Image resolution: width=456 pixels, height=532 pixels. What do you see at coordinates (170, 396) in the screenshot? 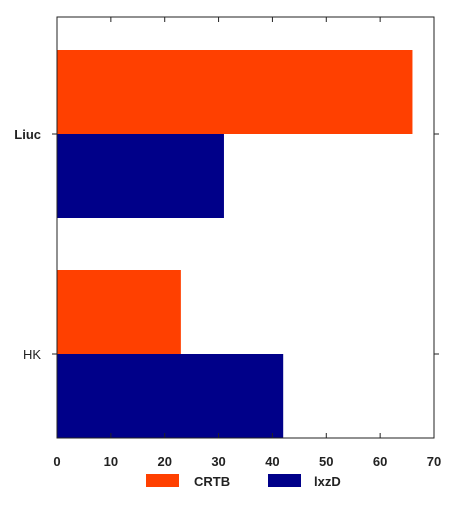
I see `bar-hk-lxzd` at bounding box center [170, 396].